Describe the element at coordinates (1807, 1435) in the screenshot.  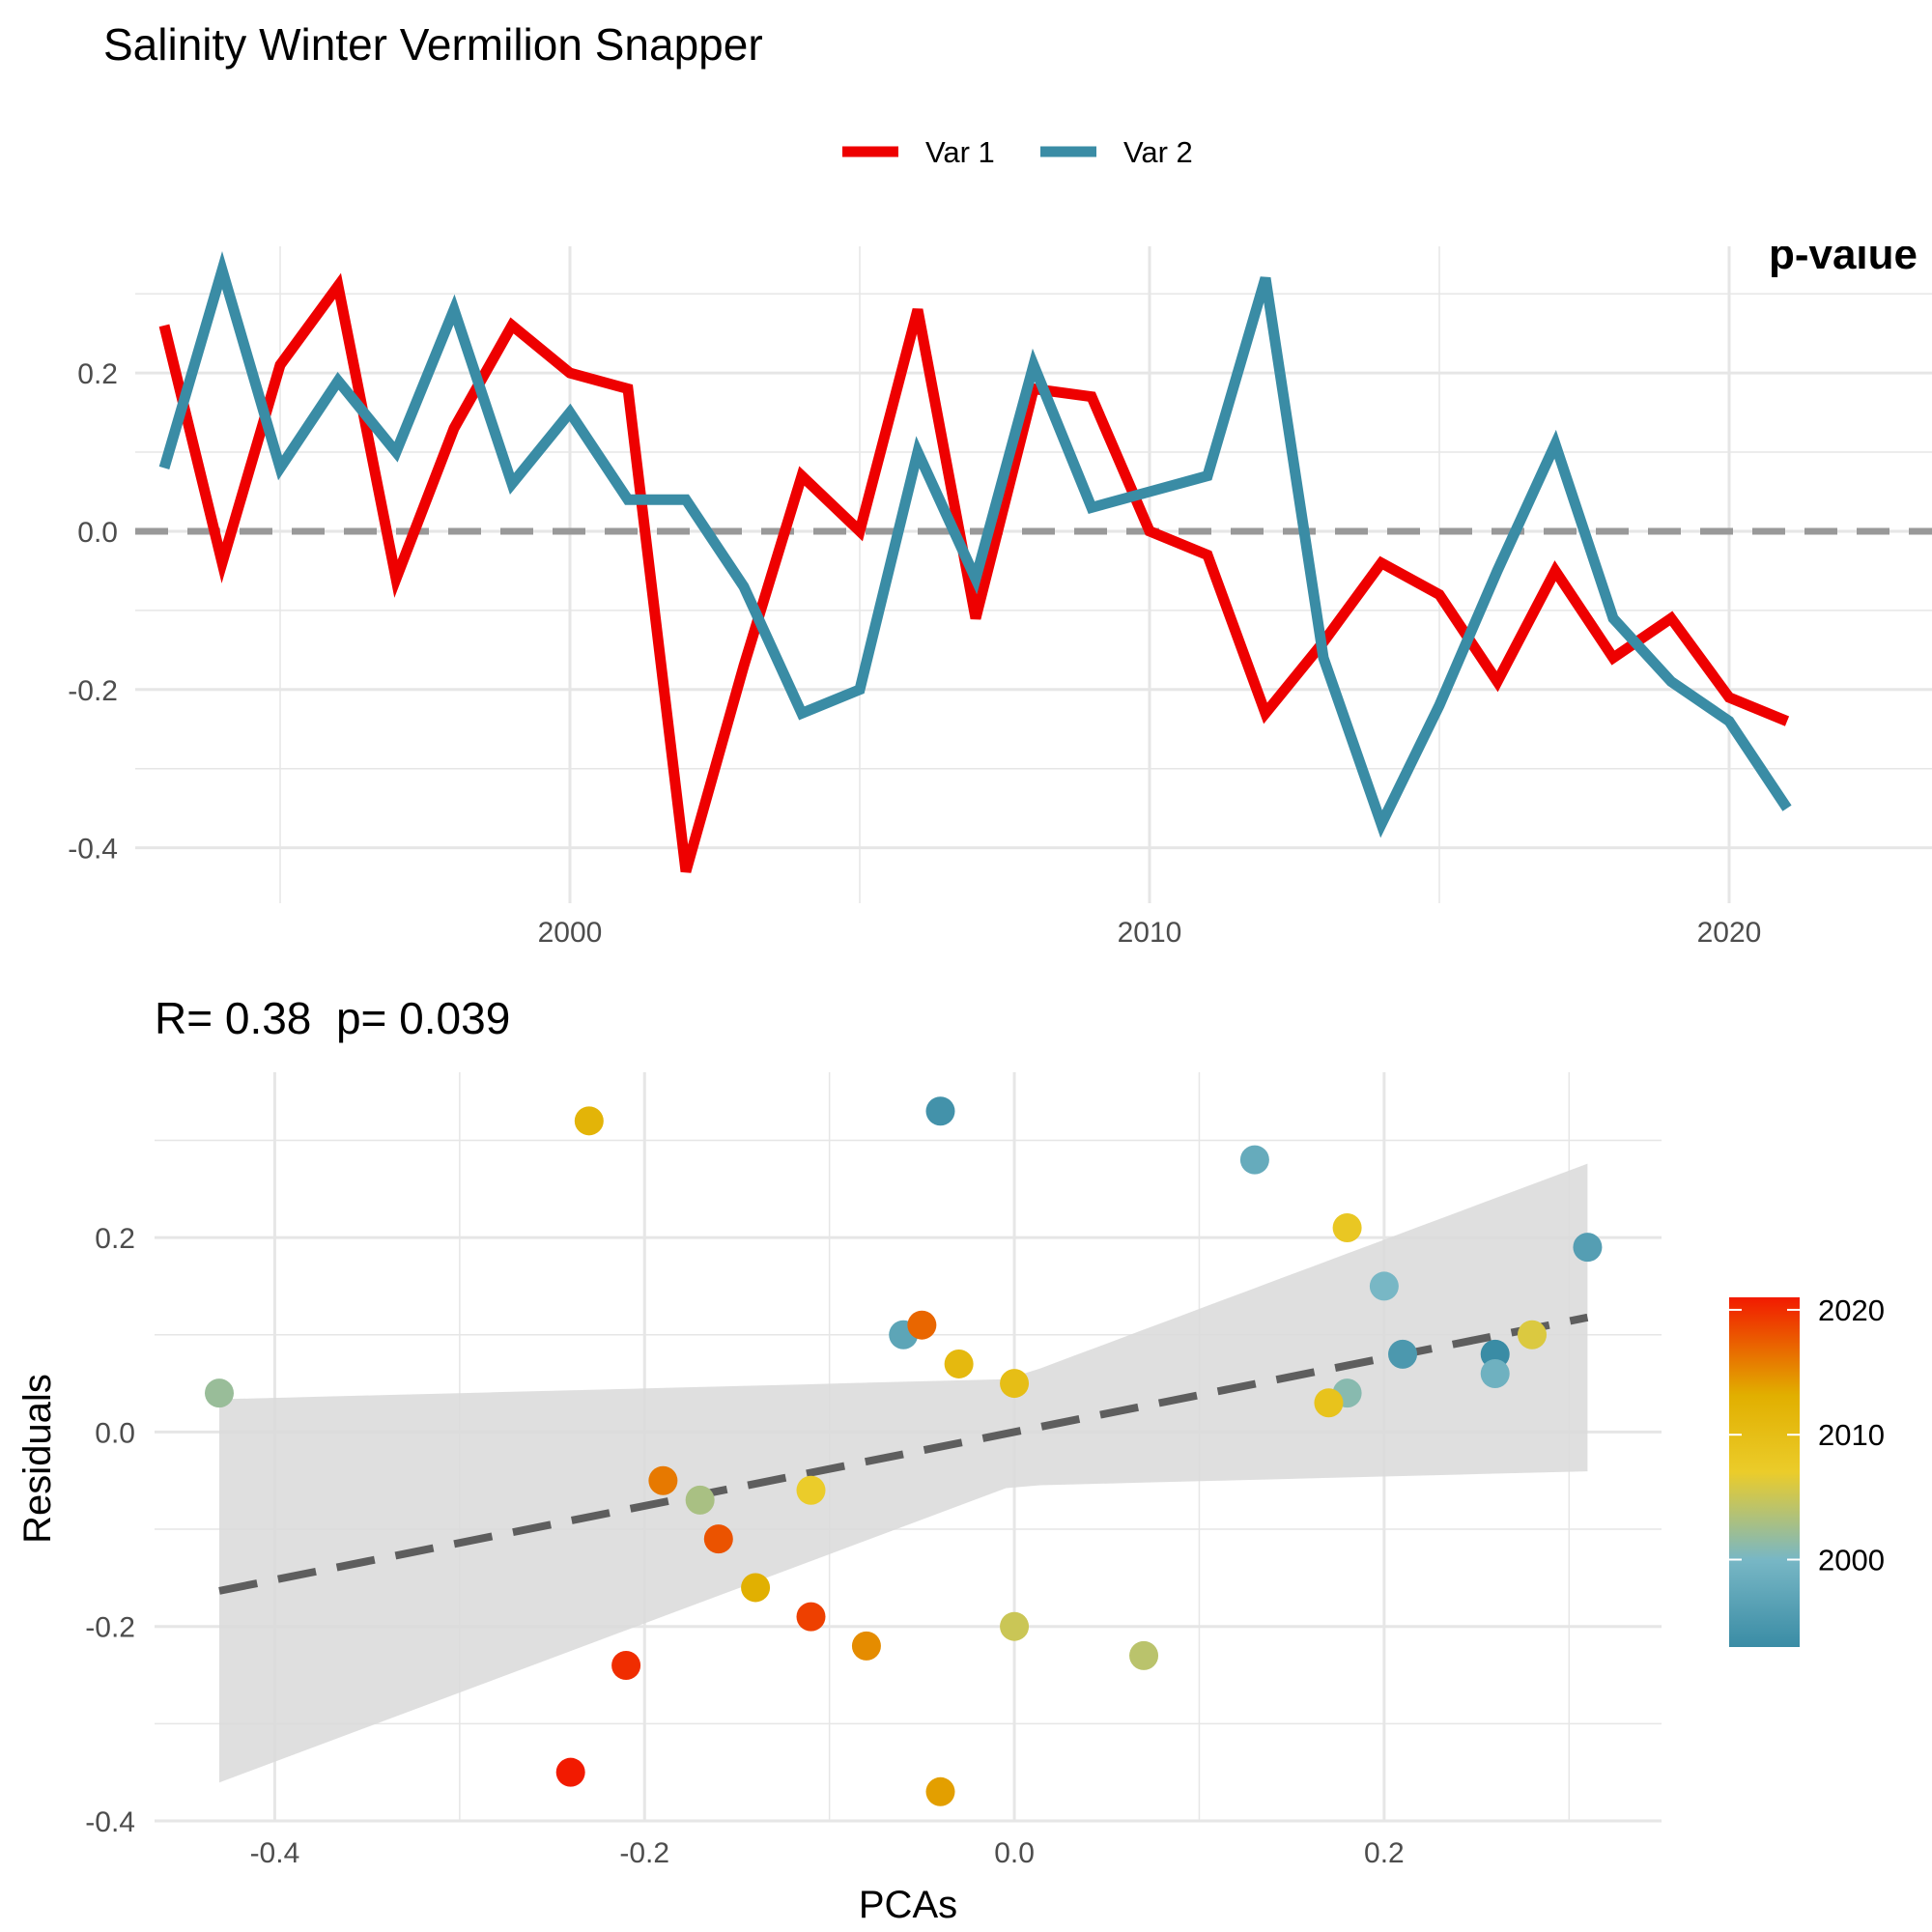
I see `colorbar-ticks: 2000 2010 2020` at that location.